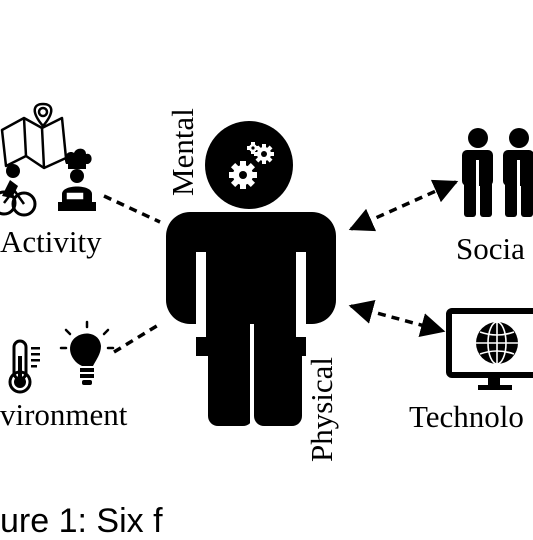 The width and height of the screenshot is (533, 540). Describe the element at coordinates (137, 338) in the screenshot. I see `environment-connector` at that location.